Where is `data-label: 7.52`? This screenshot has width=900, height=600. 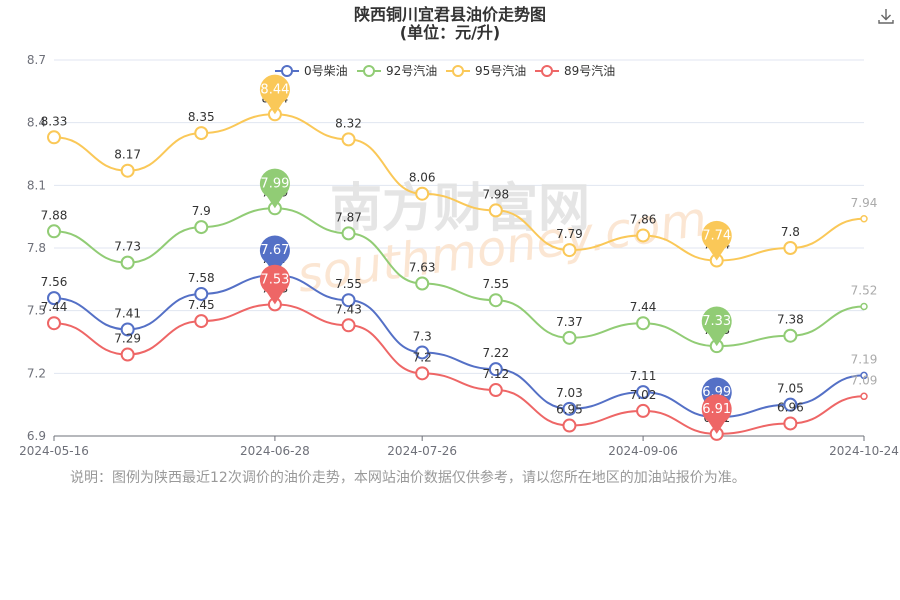
data-label: 7.52 is located at coordinates (864, 290).